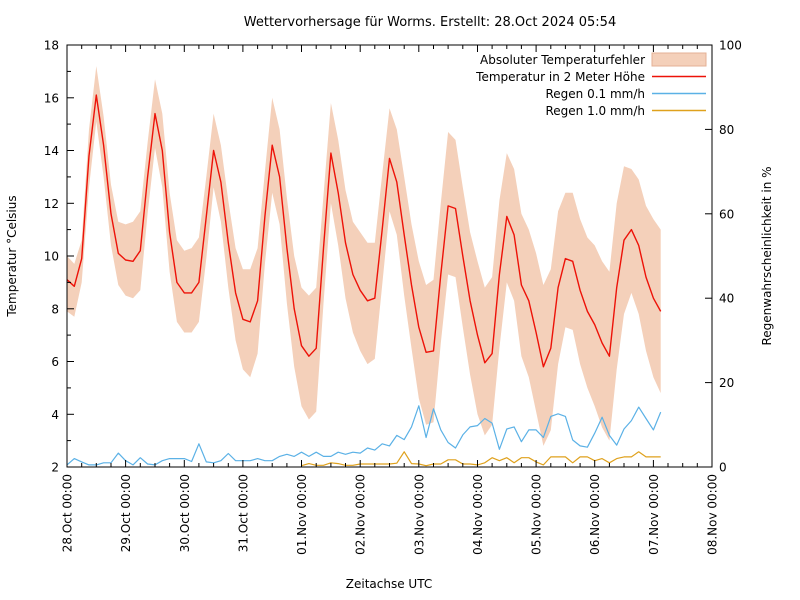 Image resolution: width=800 pixels, height=600 pixels. Describe the element at coordinates (68, 513) in the screenshot. I see `x-axis-tick-label: 28.Oct 00:00` at that location.